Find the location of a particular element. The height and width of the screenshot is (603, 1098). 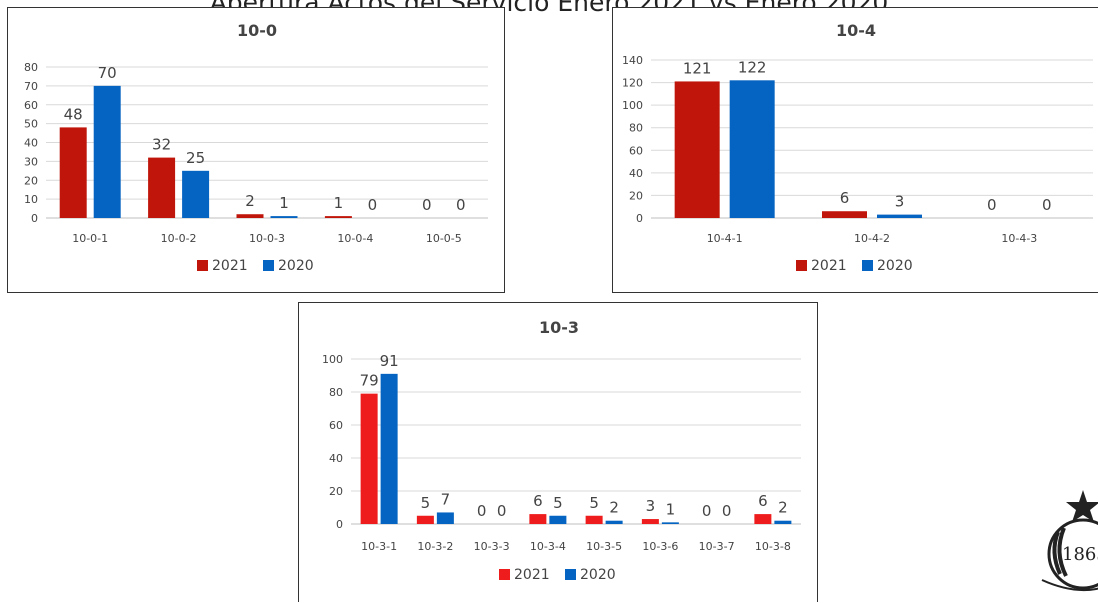

data-label-2020-10-3-8: 2 is located at coordinates (783, 508).